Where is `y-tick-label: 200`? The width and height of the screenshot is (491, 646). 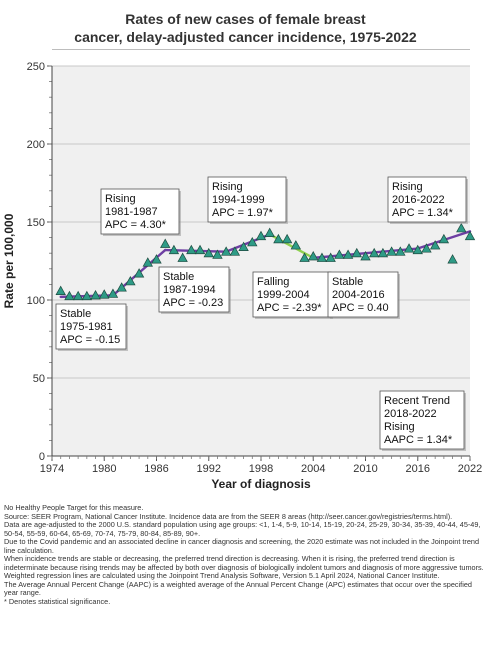 y-tick-label: 200 is located at coordinates (36, 145).